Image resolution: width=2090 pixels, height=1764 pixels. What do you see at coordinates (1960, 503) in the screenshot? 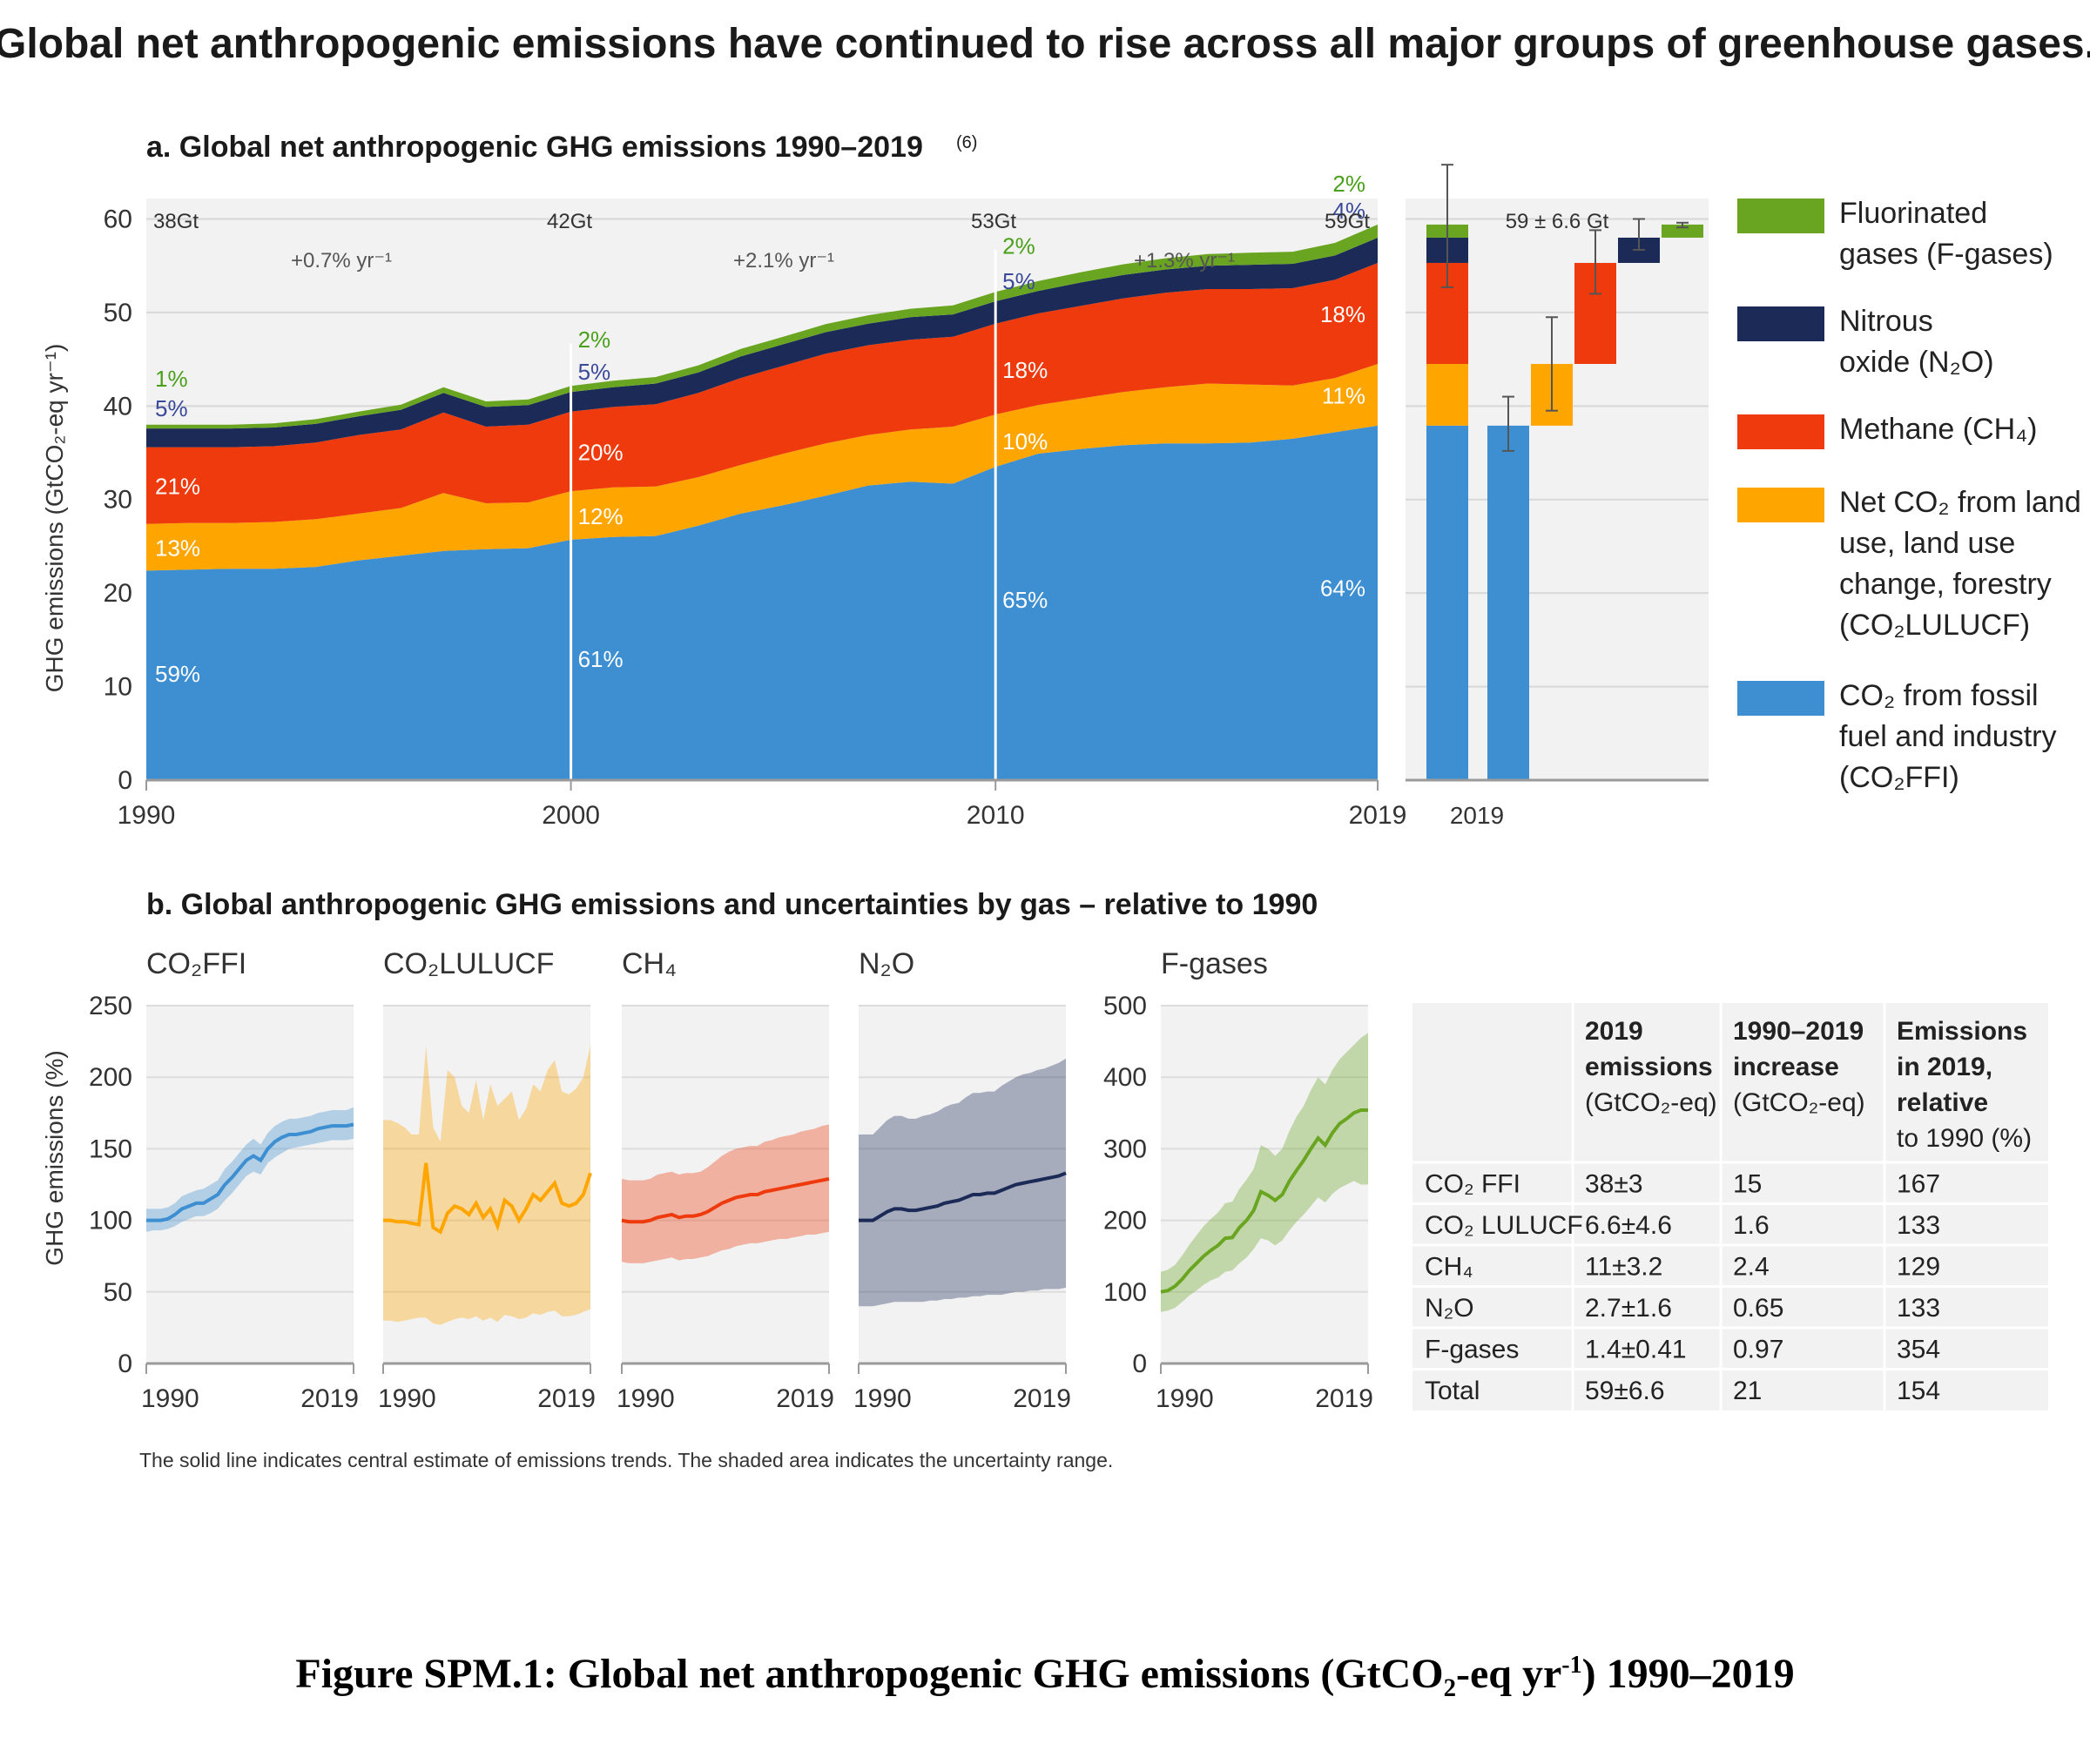
I see `legend-label: Net CO₂ from land` at bounding box center [1960, 503].